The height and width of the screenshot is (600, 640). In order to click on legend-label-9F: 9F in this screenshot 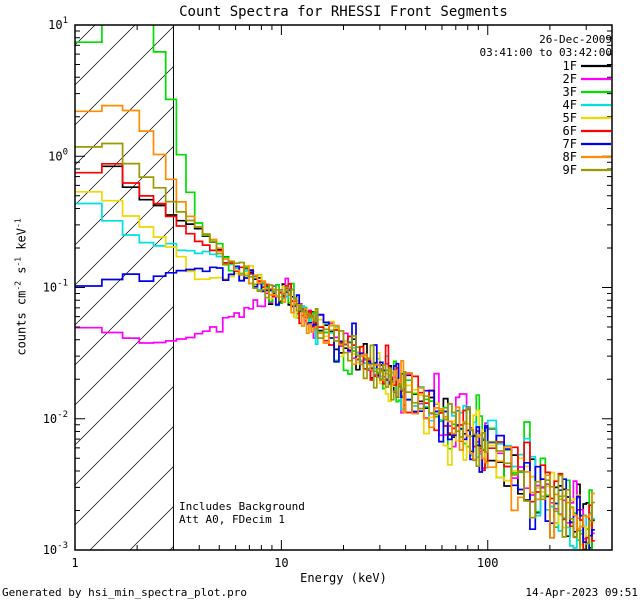, I will do `click(570, 170)`.